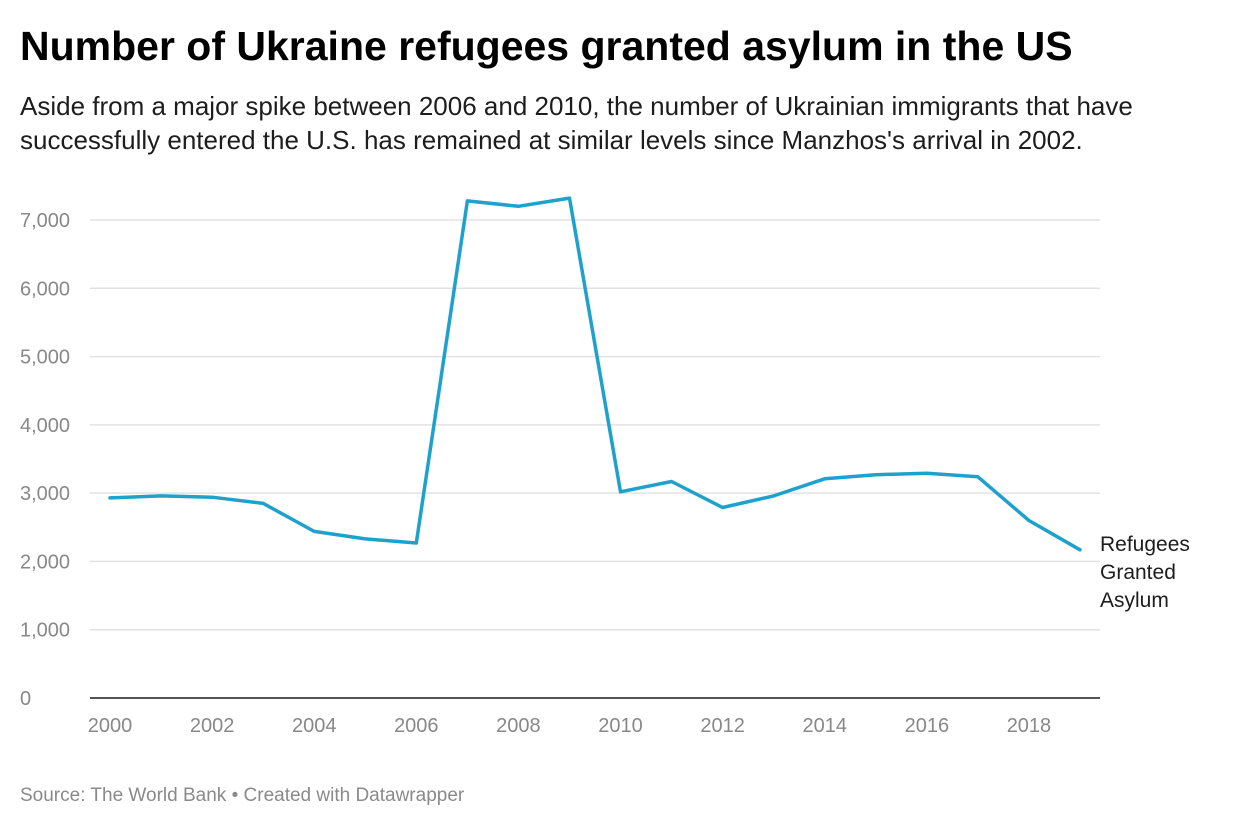 This screenshot has height=840, width=1240. Describe the element at coordinates (25, 699) in the screenshot. I see `y-tick-label: 0` at that location.